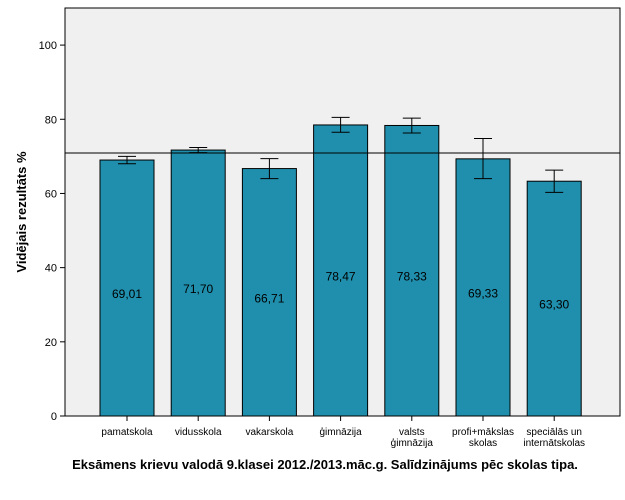  I want to click on bar-value-label: 63,30, so click(554, 305).